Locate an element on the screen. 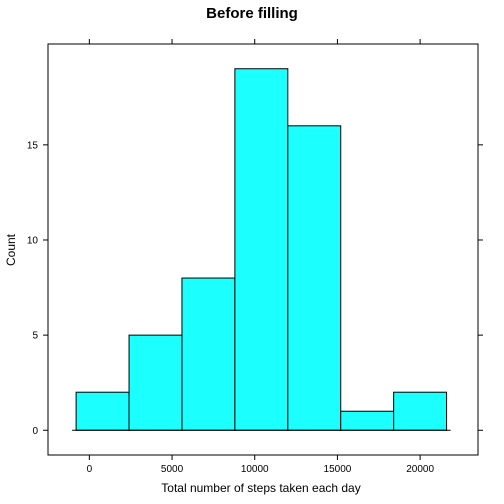 This screenshot has height=504, width=504. x-tick-label: 10000 is located at coordinates (255, 469).